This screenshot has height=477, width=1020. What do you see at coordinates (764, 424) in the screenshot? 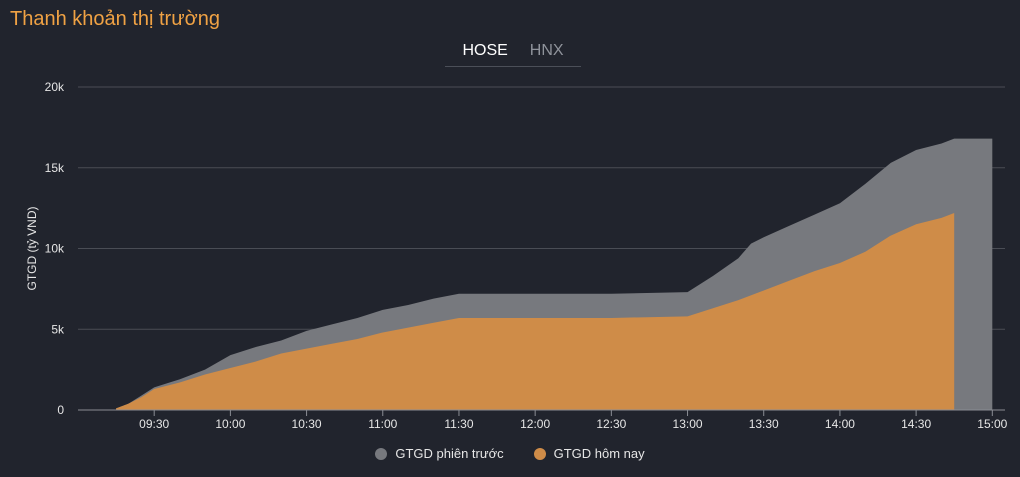
I see `x-tick-label: 13:30` at bounding box center [764, 424].